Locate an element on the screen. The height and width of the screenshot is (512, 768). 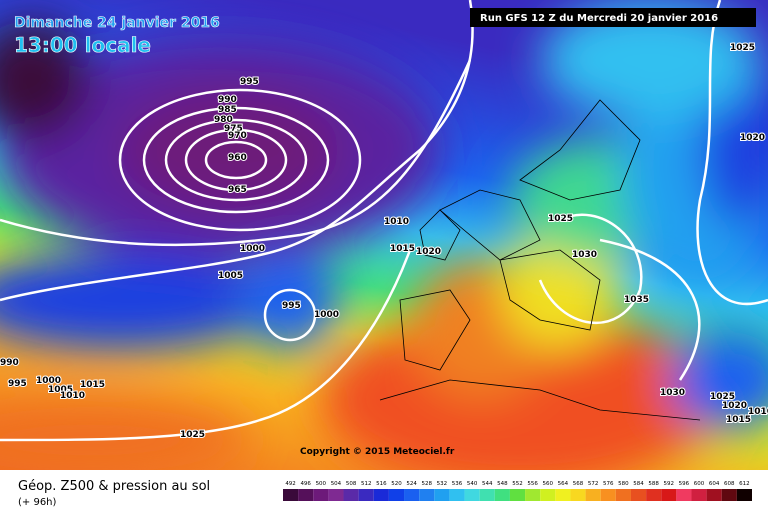
scale-label: 496 is located at coordinates (305, 484).